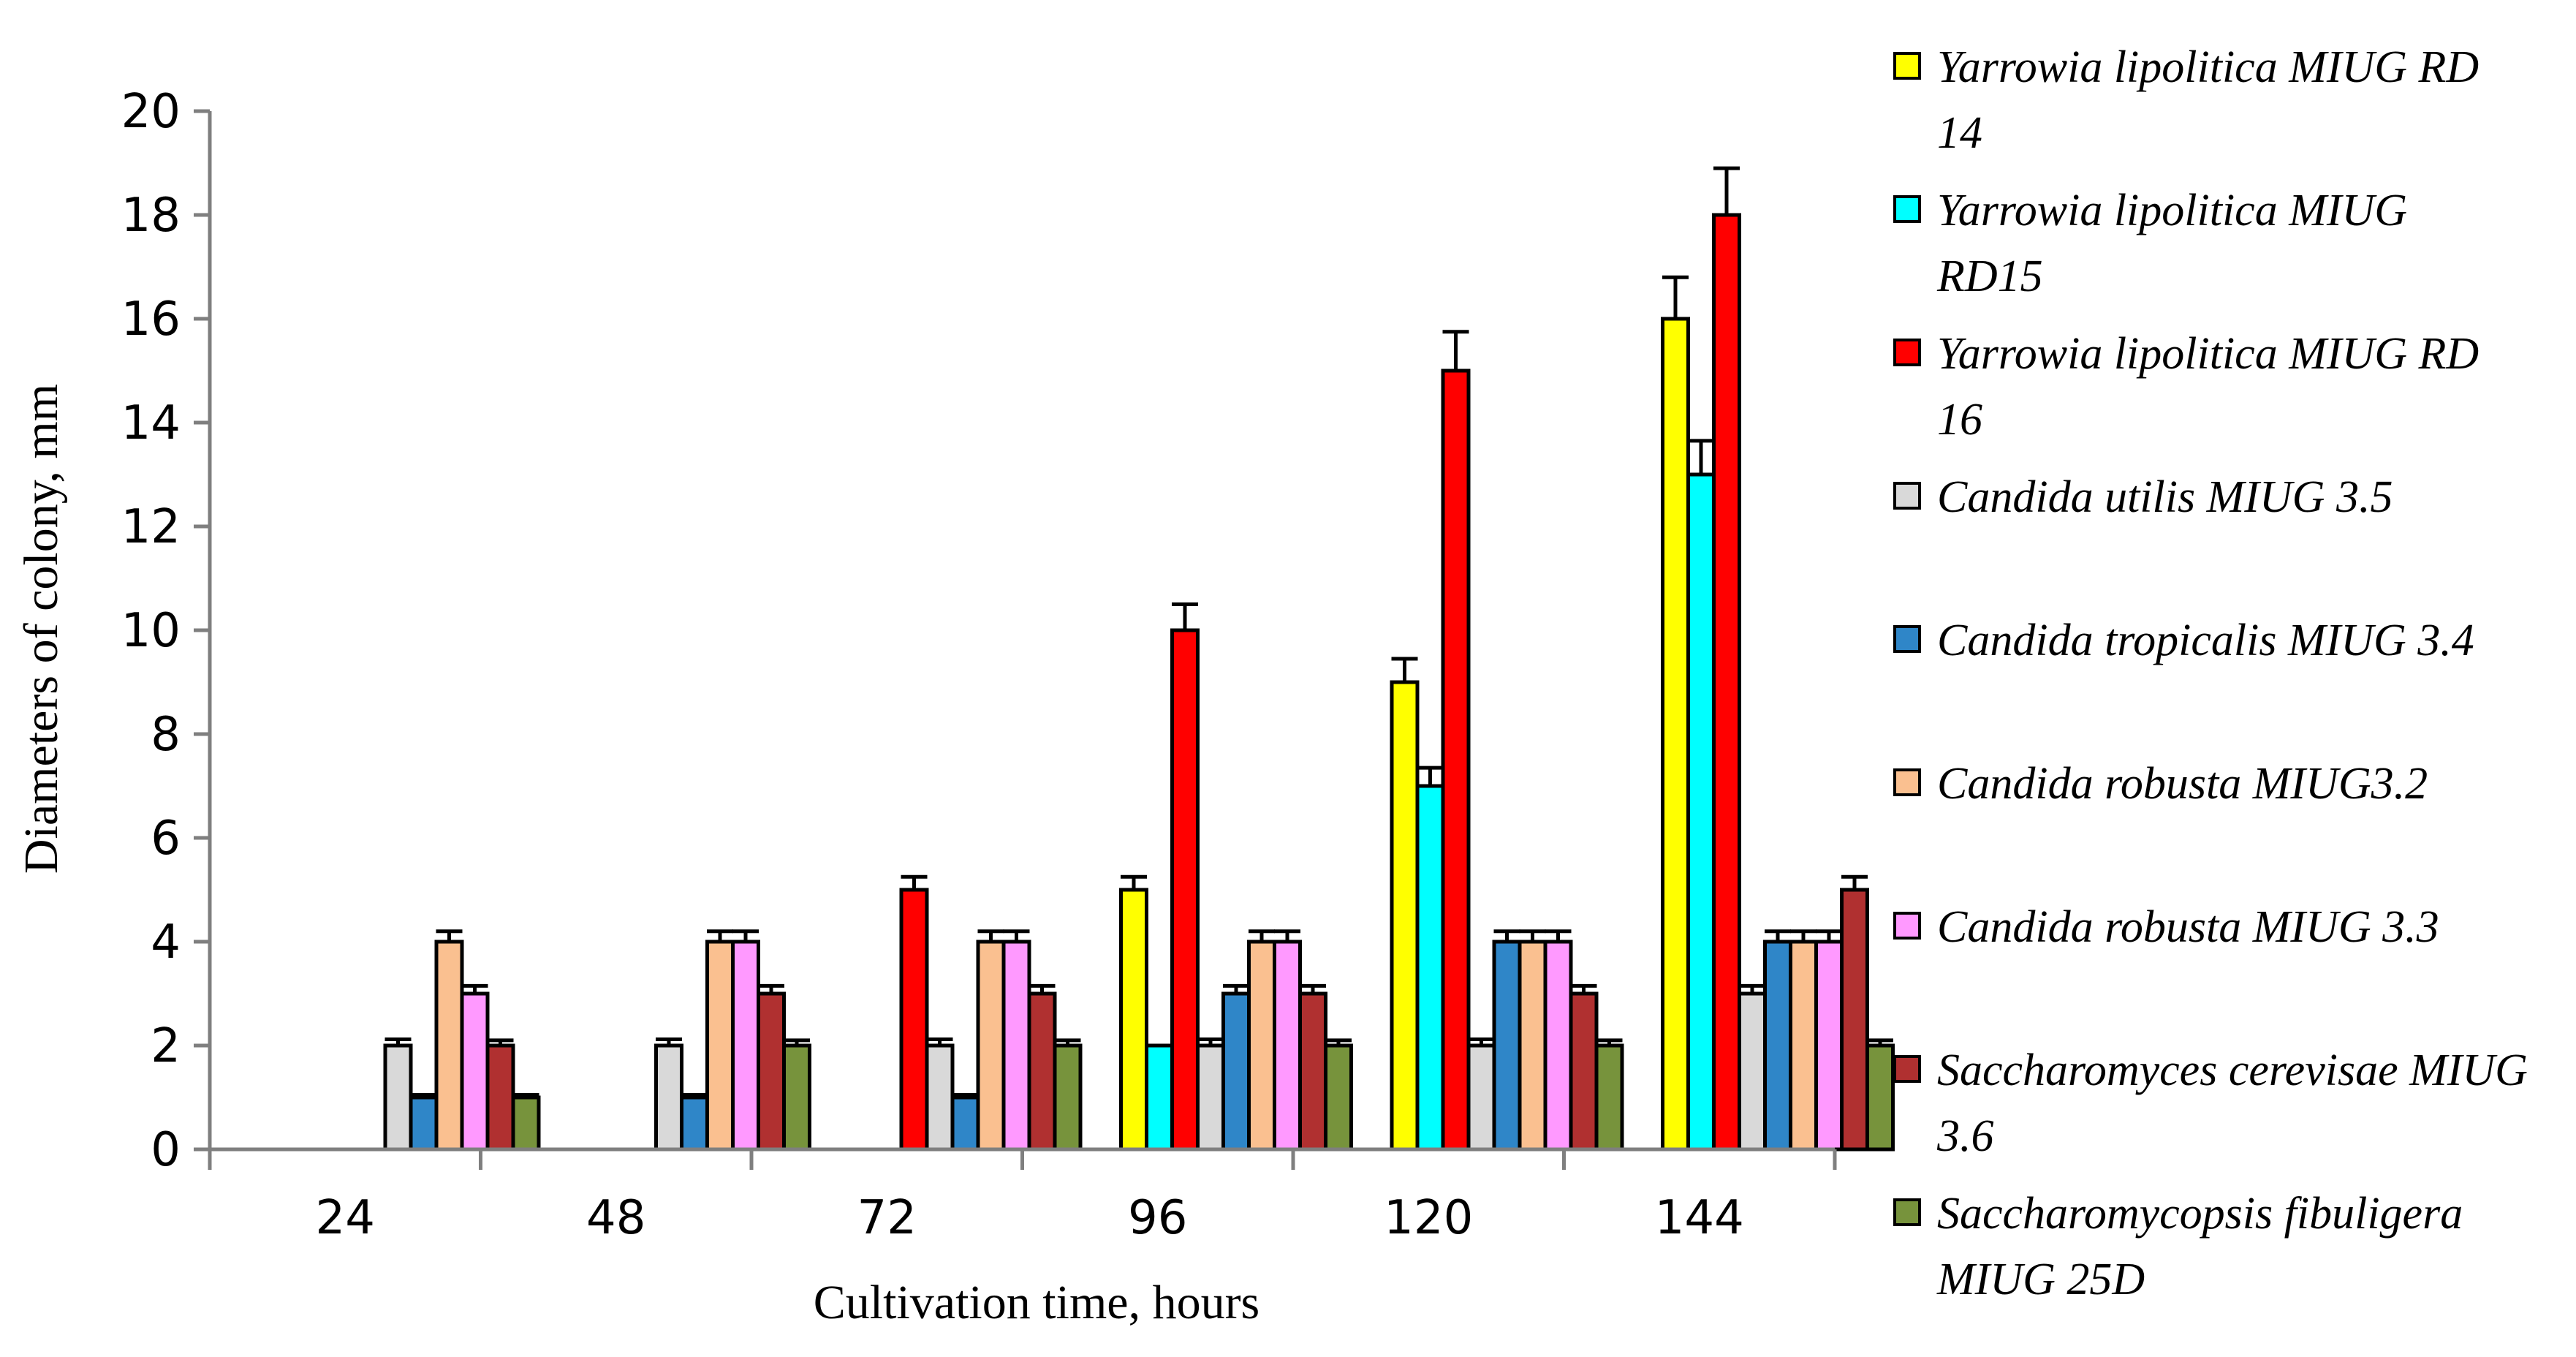 This screenshot has width=2576, height=1357. Describe the element at coordinates (2172, 210) in the screenshot. I see `legend-label: Yarrowia lipolitica MIUG` at that location.